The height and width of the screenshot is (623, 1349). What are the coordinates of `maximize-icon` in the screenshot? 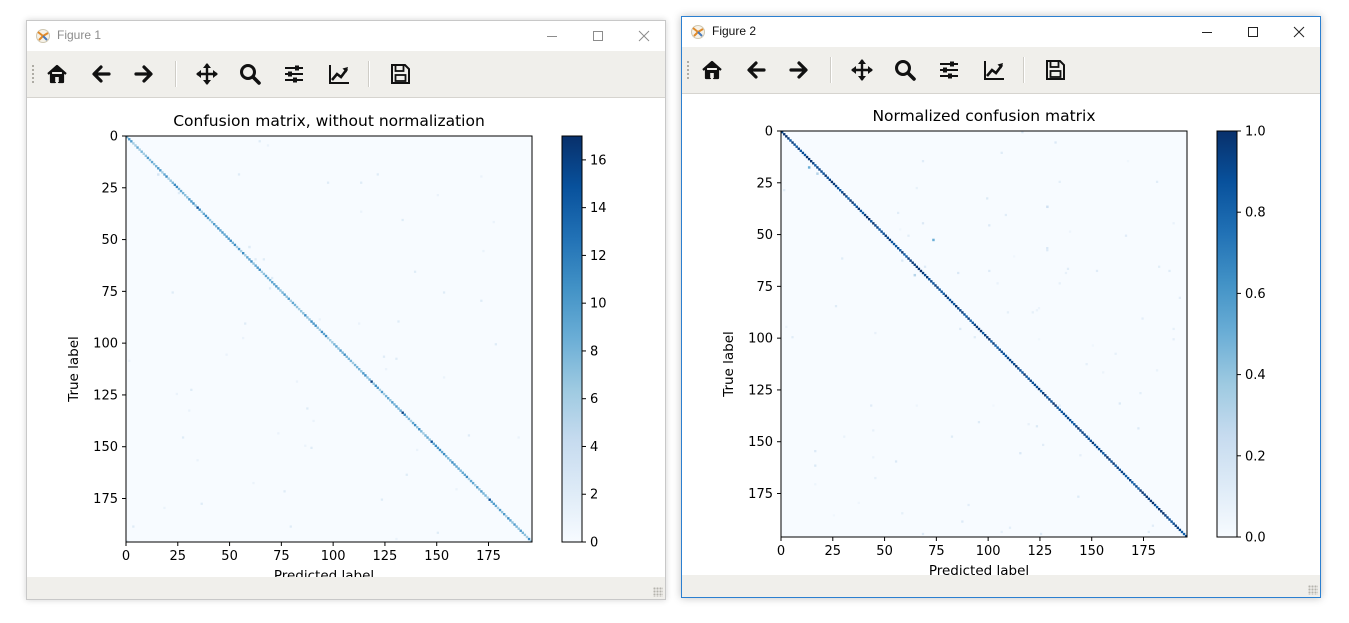 It's located at (1253, 32).